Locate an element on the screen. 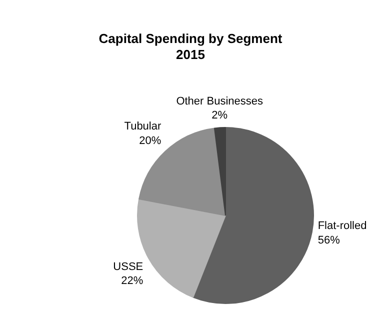 The height and width of the screenshot is (325, 380). data-label: 22% is located at coordinates (132, 281).